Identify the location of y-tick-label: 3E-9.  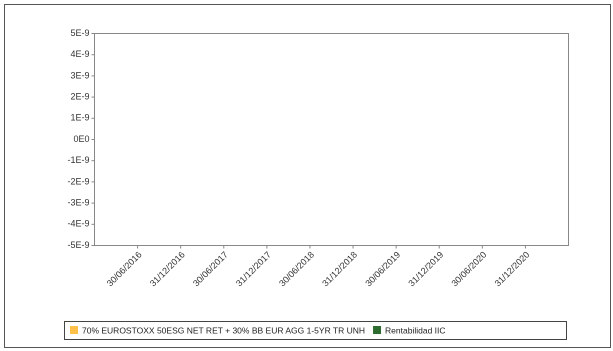
(79, 75).